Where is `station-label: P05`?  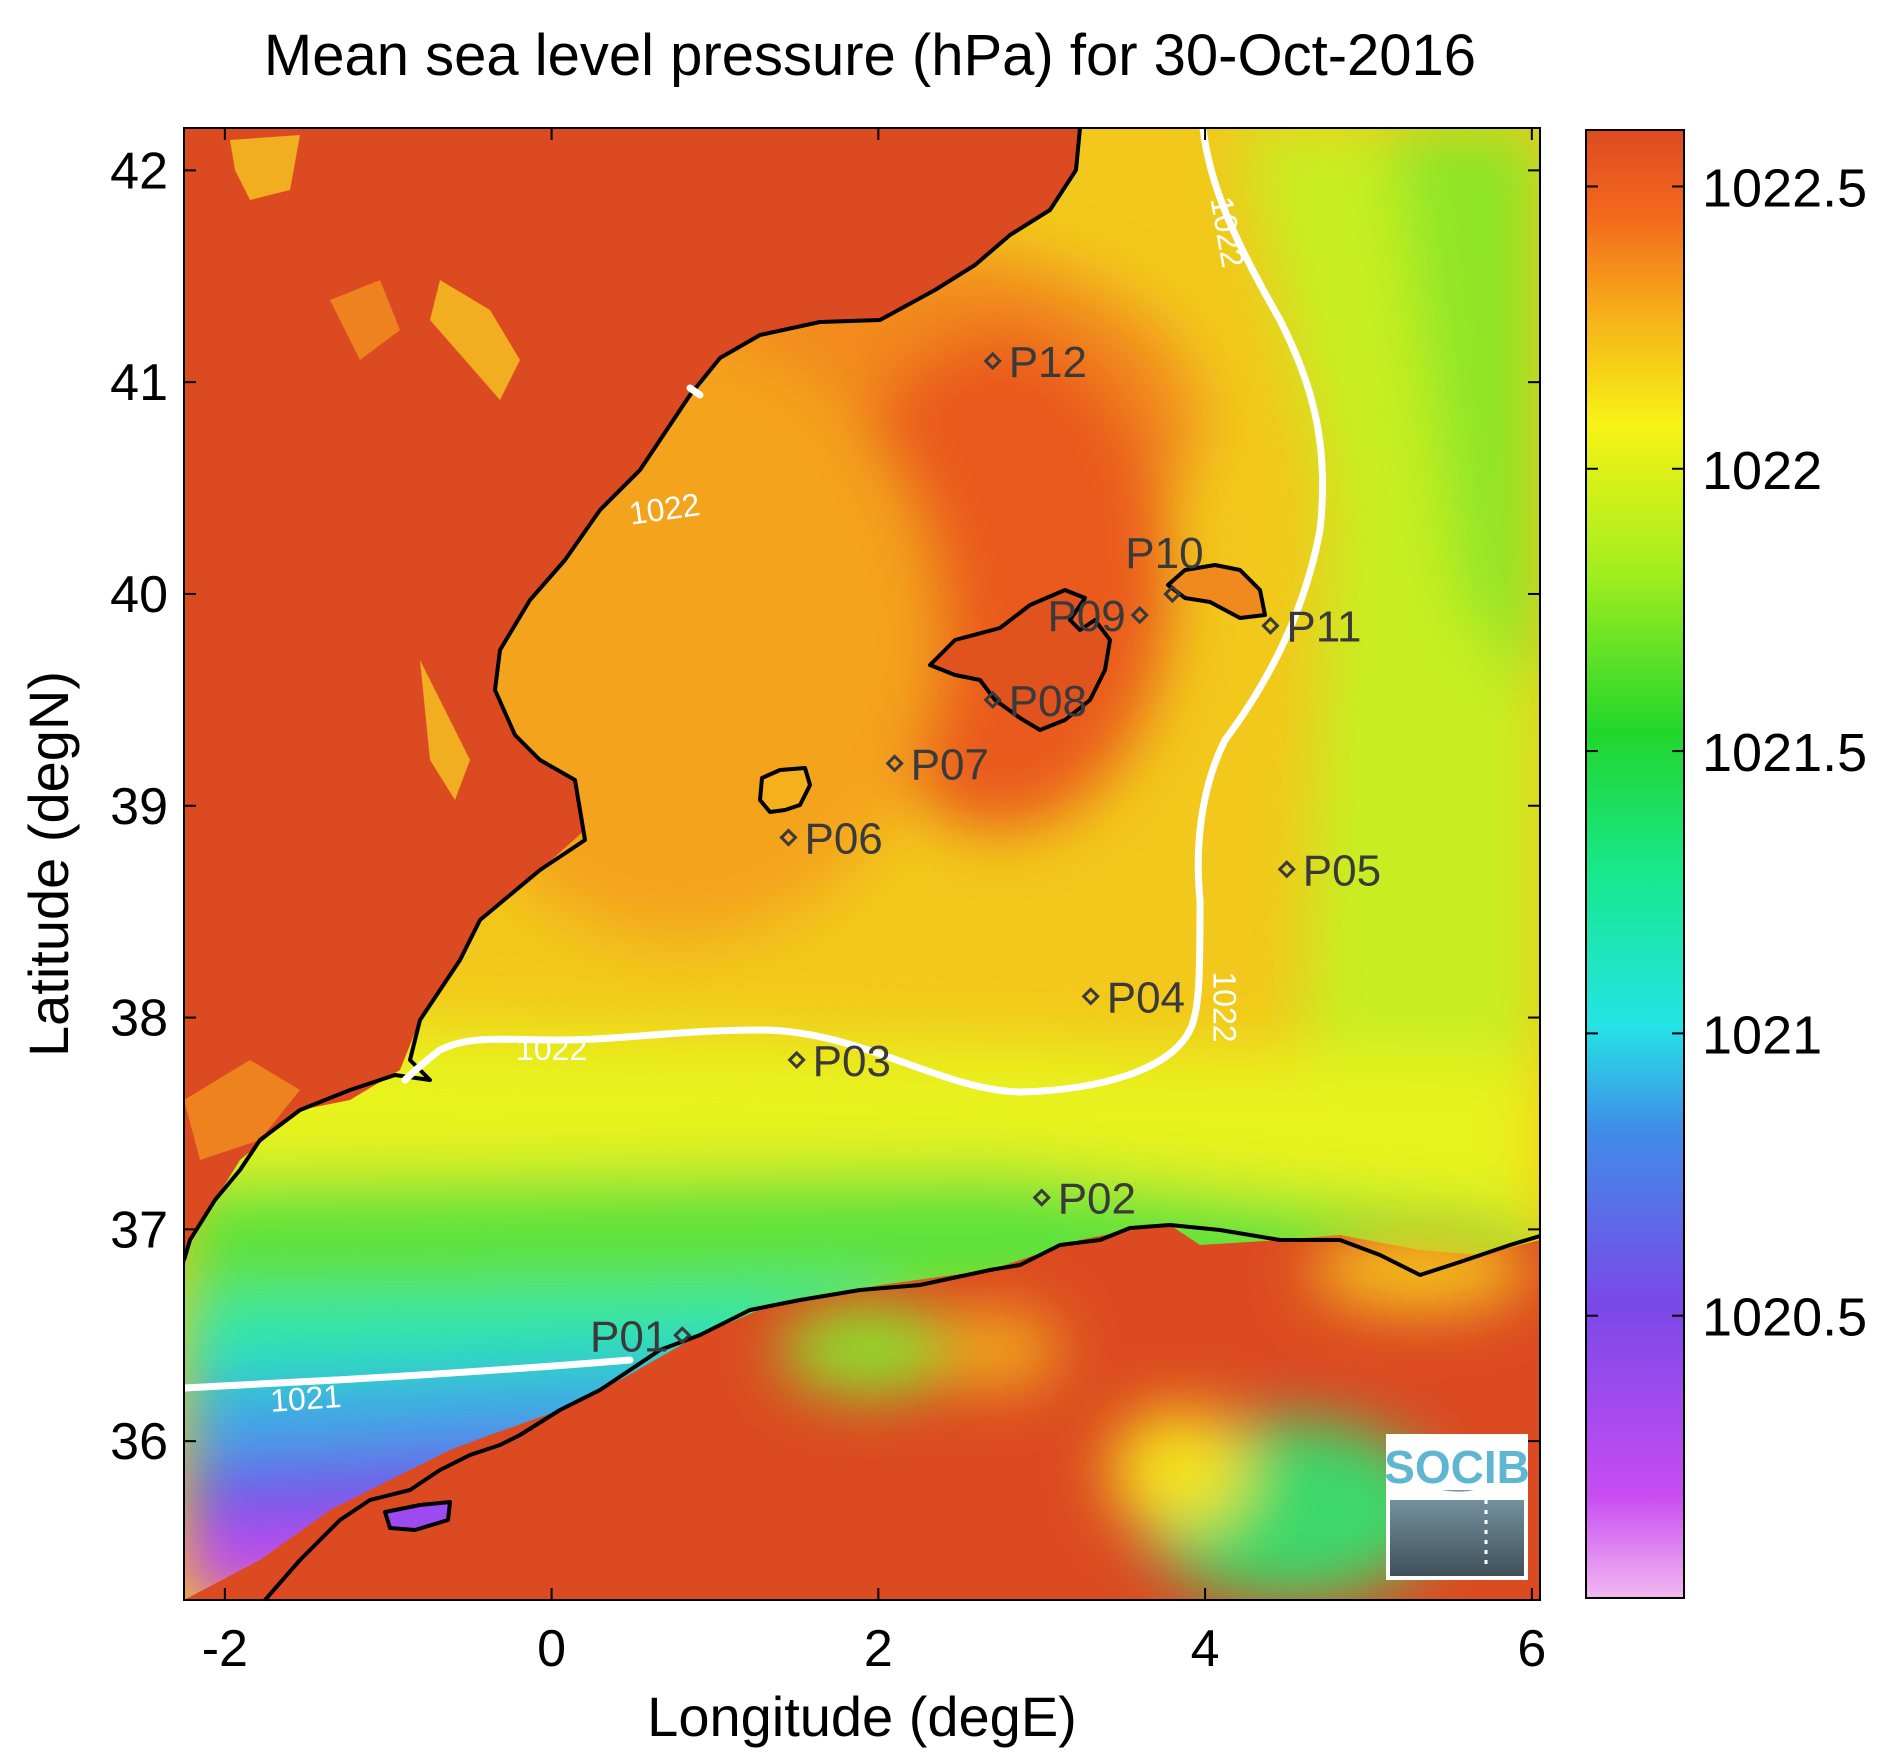
station-label: P05 is located at coordinates (1342, 870).